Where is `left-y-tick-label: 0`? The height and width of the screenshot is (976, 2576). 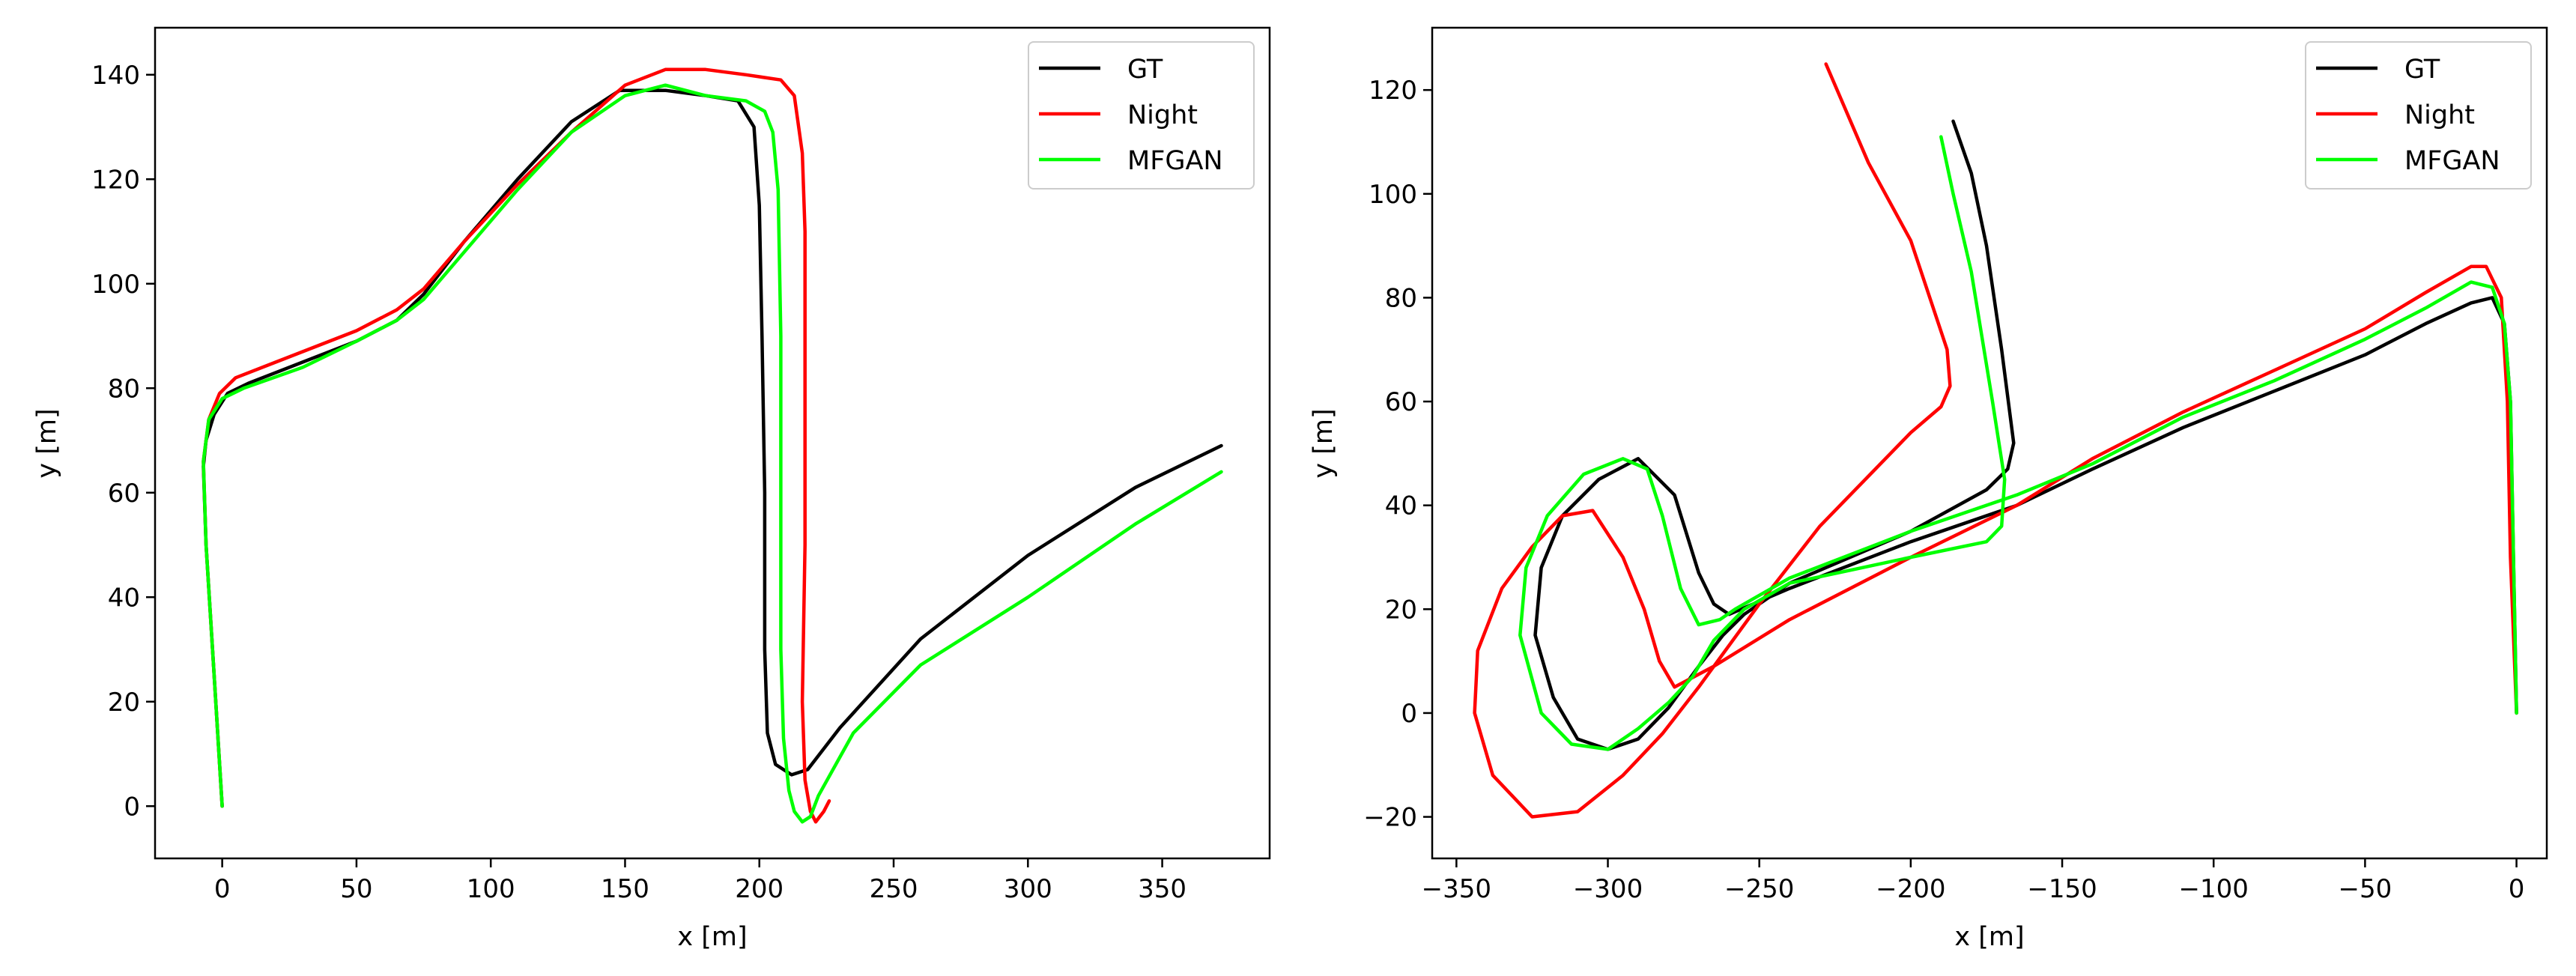 left-y-tick-label: 0 is located at coordinates (132, 807).